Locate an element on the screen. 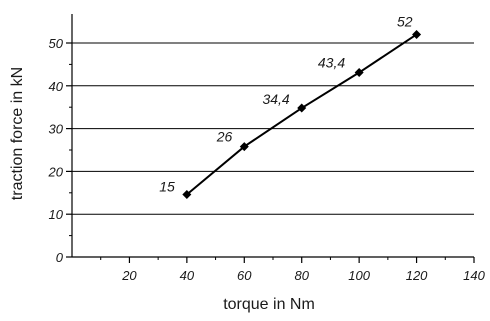  x-tick-label: 60 is located at coordinates (244, 275).